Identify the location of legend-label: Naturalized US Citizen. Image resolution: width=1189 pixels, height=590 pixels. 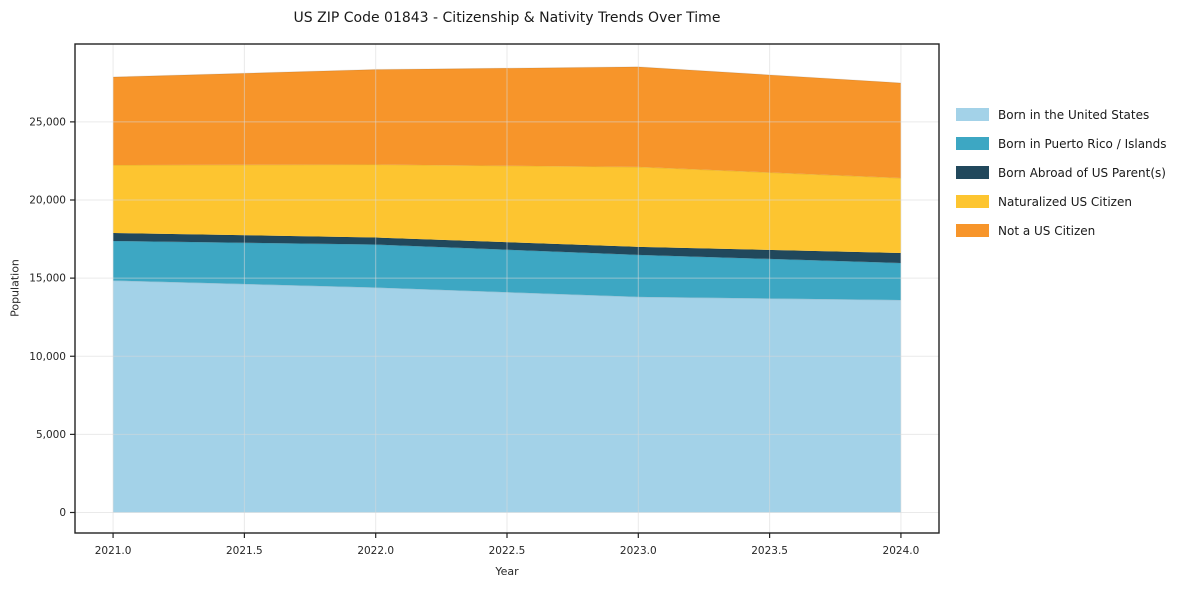
(1065, 201).